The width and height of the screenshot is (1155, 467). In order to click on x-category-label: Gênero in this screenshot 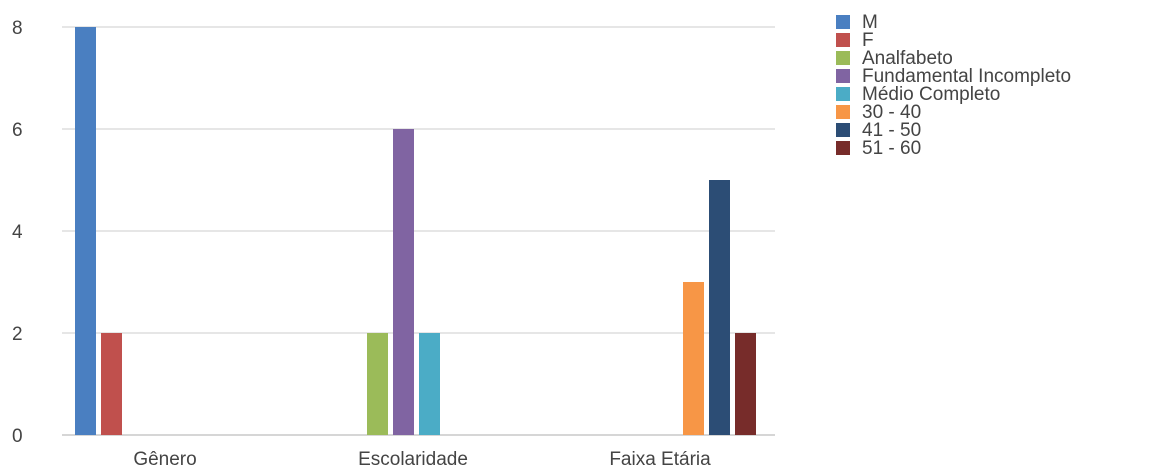, I will do `click(164, 458)`.